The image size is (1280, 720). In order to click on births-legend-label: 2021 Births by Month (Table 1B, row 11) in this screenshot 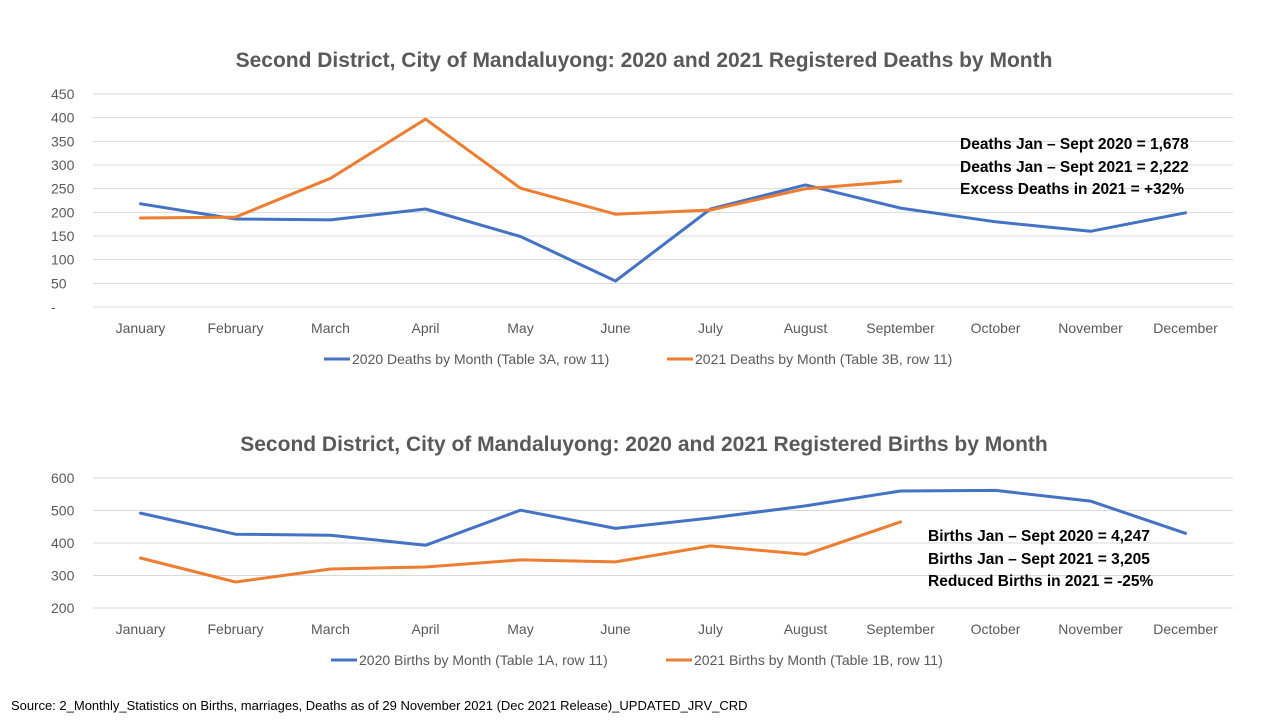, I will do `click(818, 660)`.